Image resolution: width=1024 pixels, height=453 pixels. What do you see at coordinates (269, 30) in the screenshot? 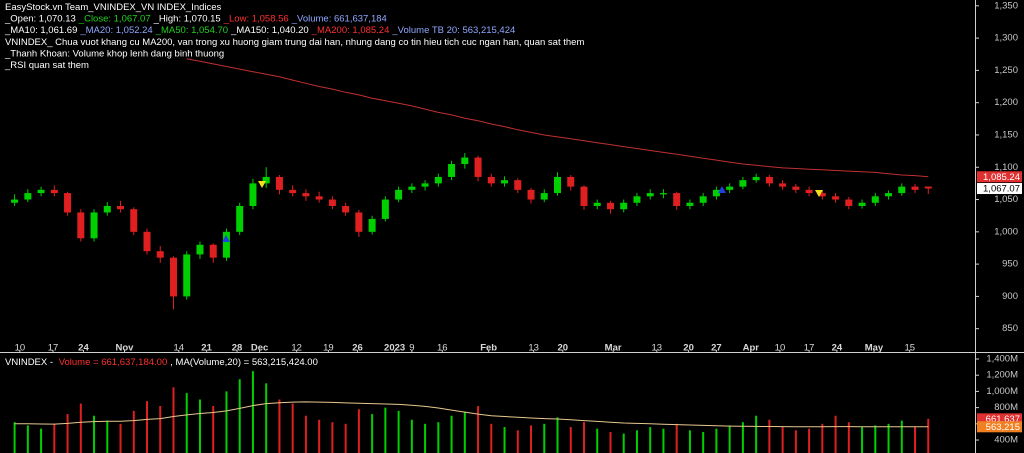
I see `legend-item: _MA150: 1,040.20` at bounding box center [269, 30].